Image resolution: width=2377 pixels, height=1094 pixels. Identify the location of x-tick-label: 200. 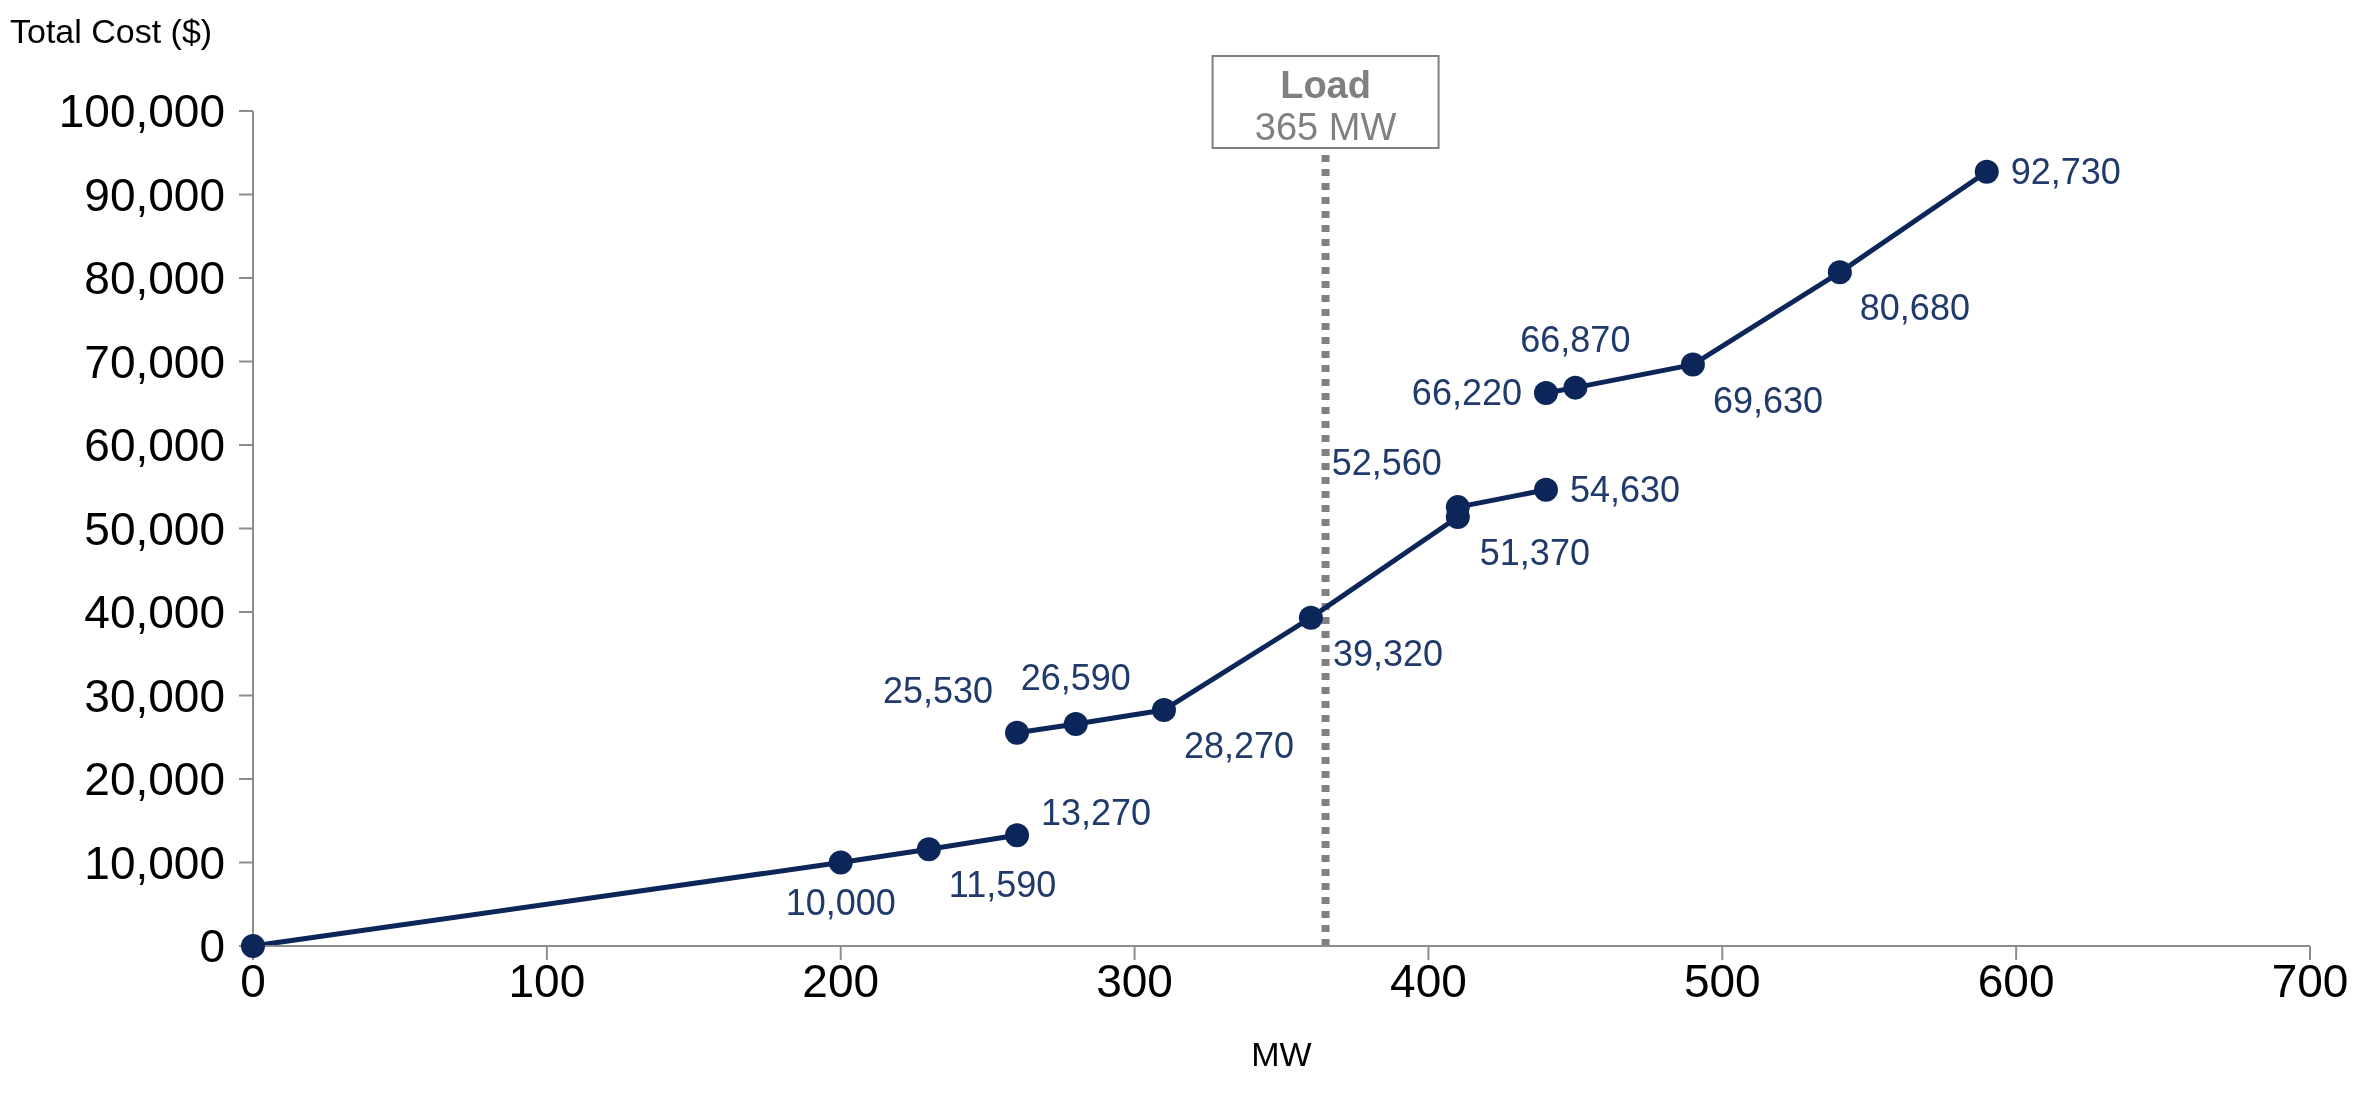
(841, 980).